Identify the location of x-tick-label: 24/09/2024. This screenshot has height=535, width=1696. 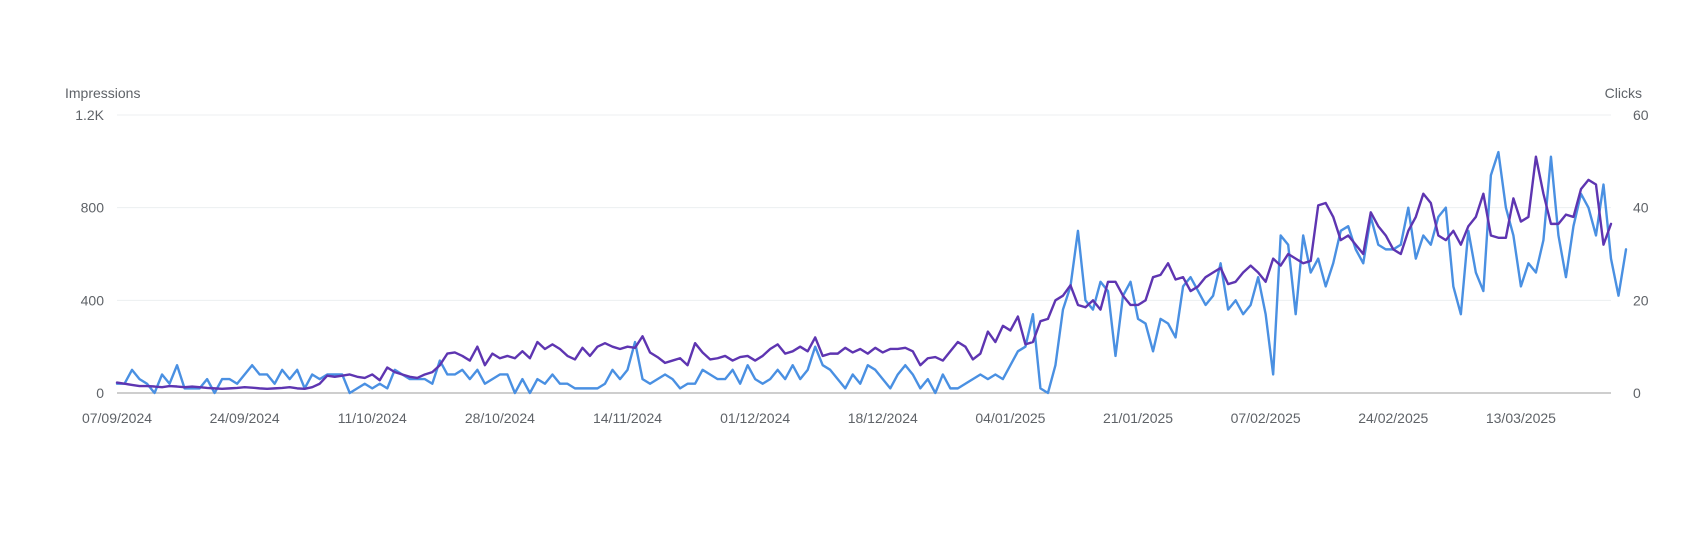
(245, 418).